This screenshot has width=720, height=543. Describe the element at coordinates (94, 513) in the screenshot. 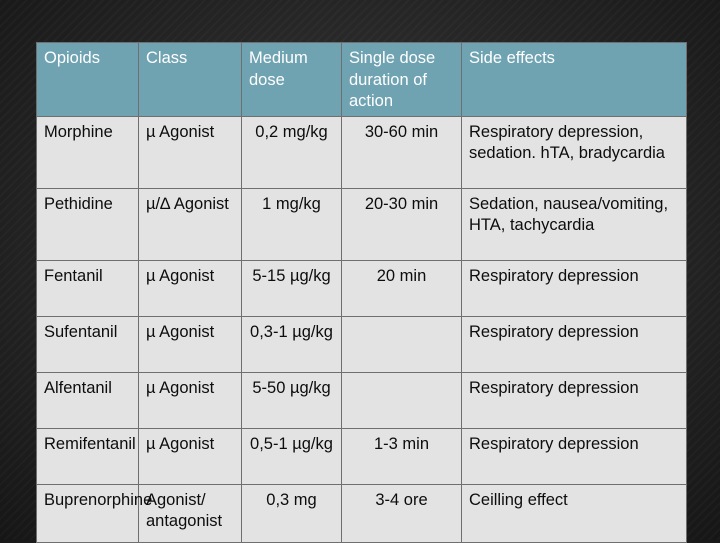

I see `cell-opioid: Buprenorphine` at that location.